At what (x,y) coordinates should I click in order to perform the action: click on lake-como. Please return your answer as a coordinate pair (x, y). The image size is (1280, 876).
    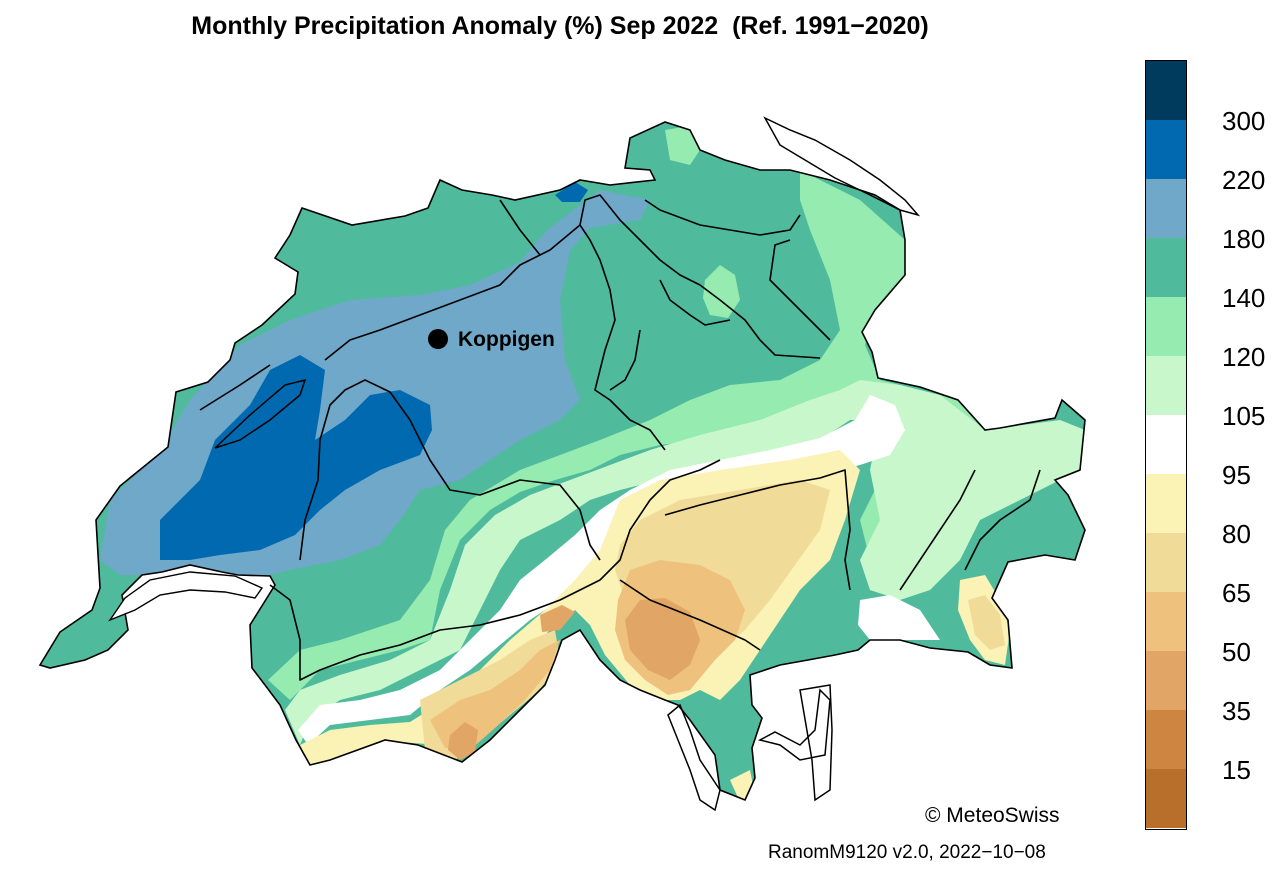
    Looking at the image, I should click on (816, 743).